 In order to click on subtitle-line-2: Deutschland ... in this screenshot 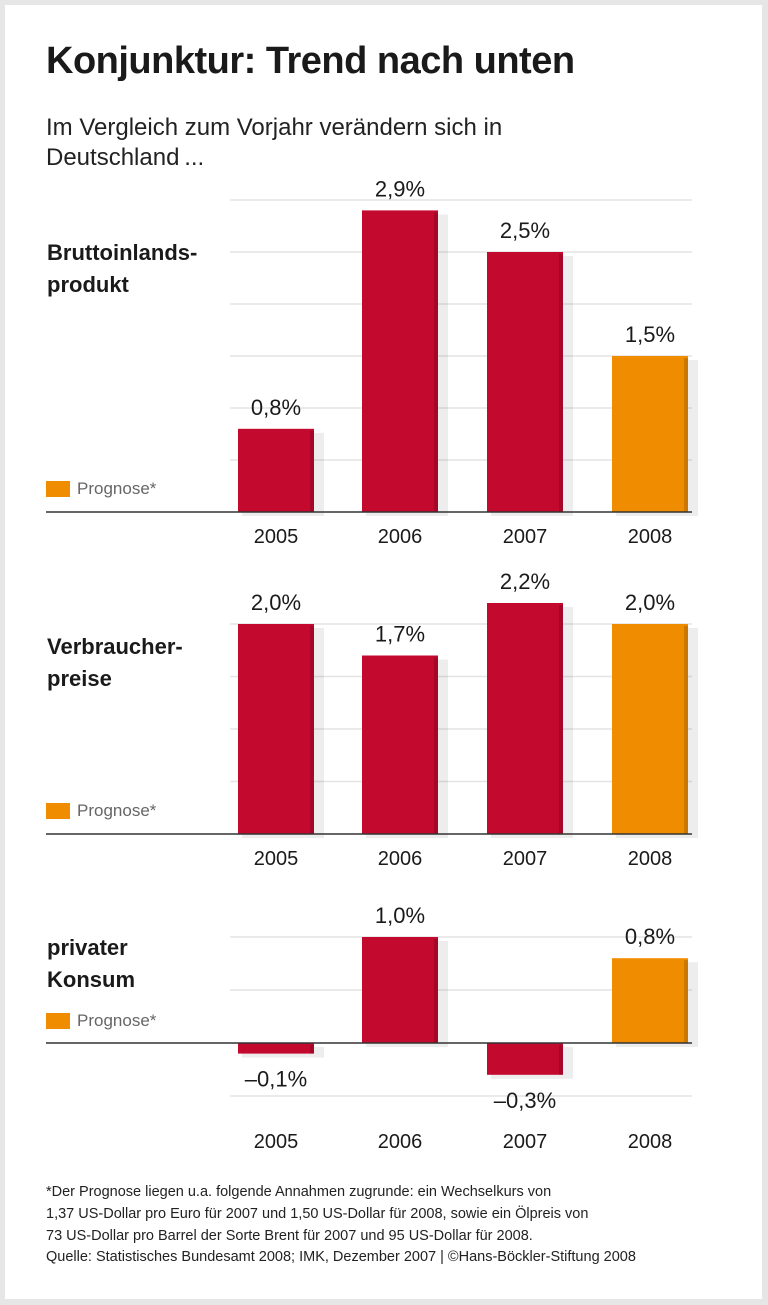, I will do `click(125, 157)`.